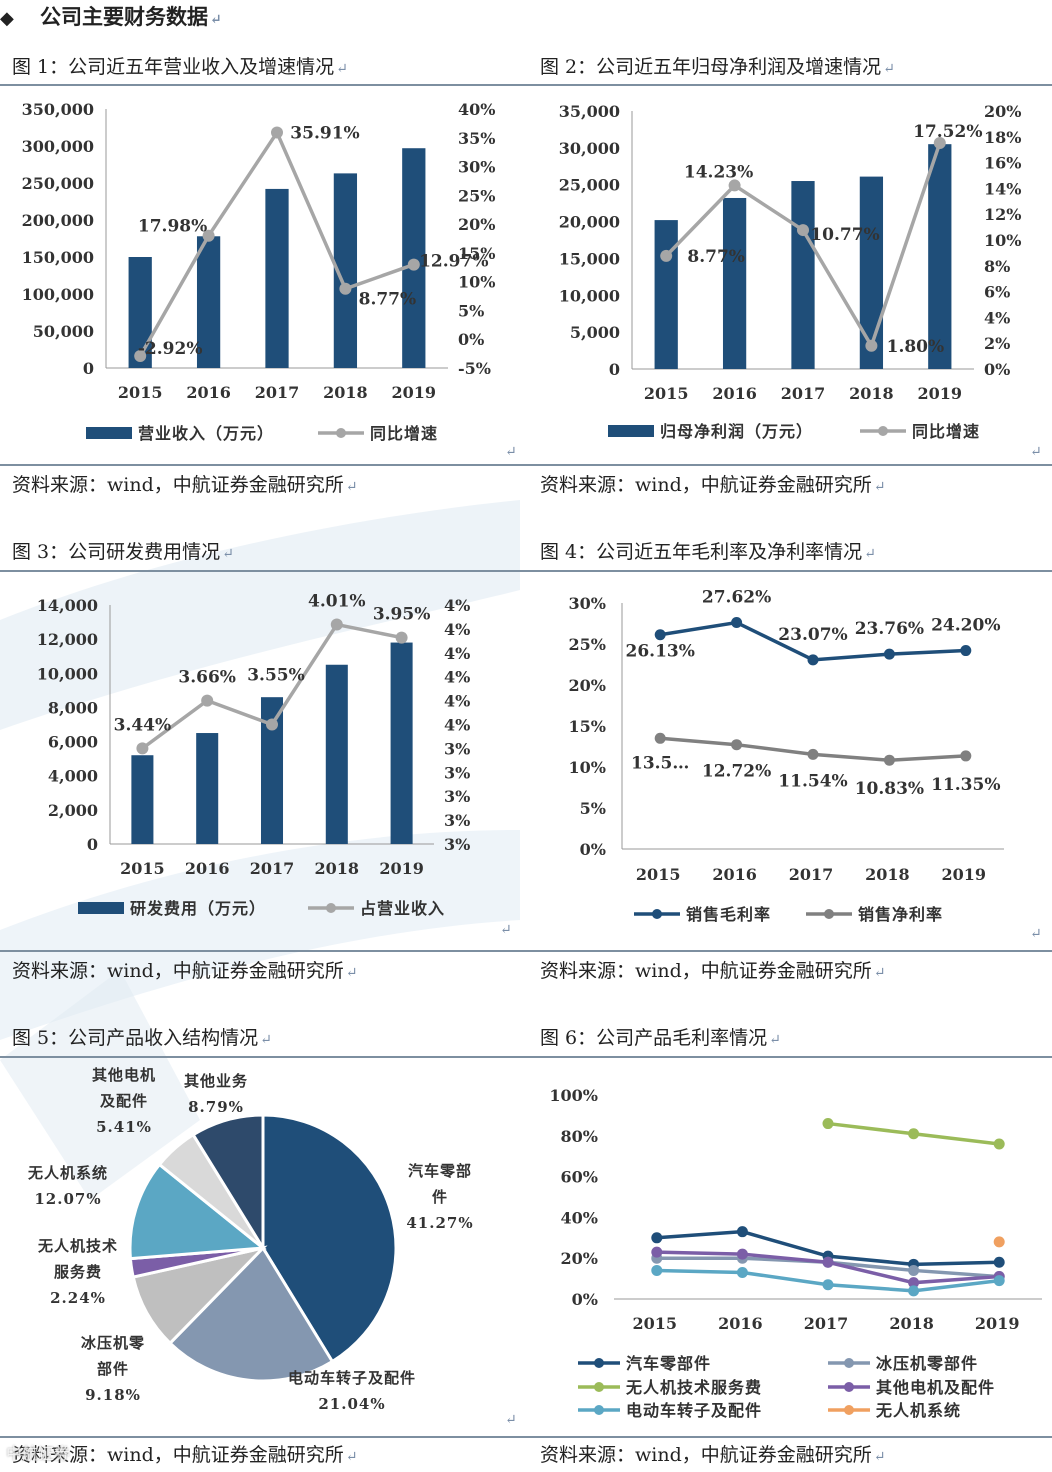 This screenshot has width=1052, height=1472. What do you see at coordinates (67, 1199) in the screenshot?
I see `pie-label-percent: 12.07%` at bounding box center [67, 1199].